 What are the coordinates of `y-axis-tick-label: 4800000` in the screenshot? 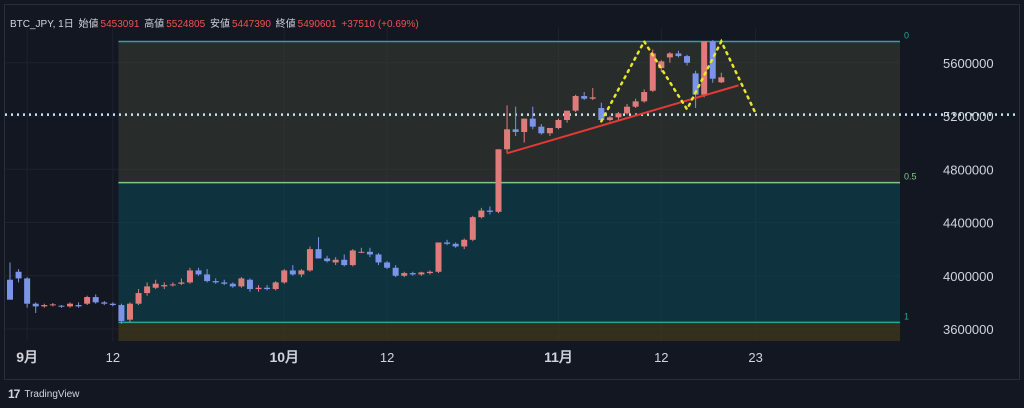 It's located at (968, 169).